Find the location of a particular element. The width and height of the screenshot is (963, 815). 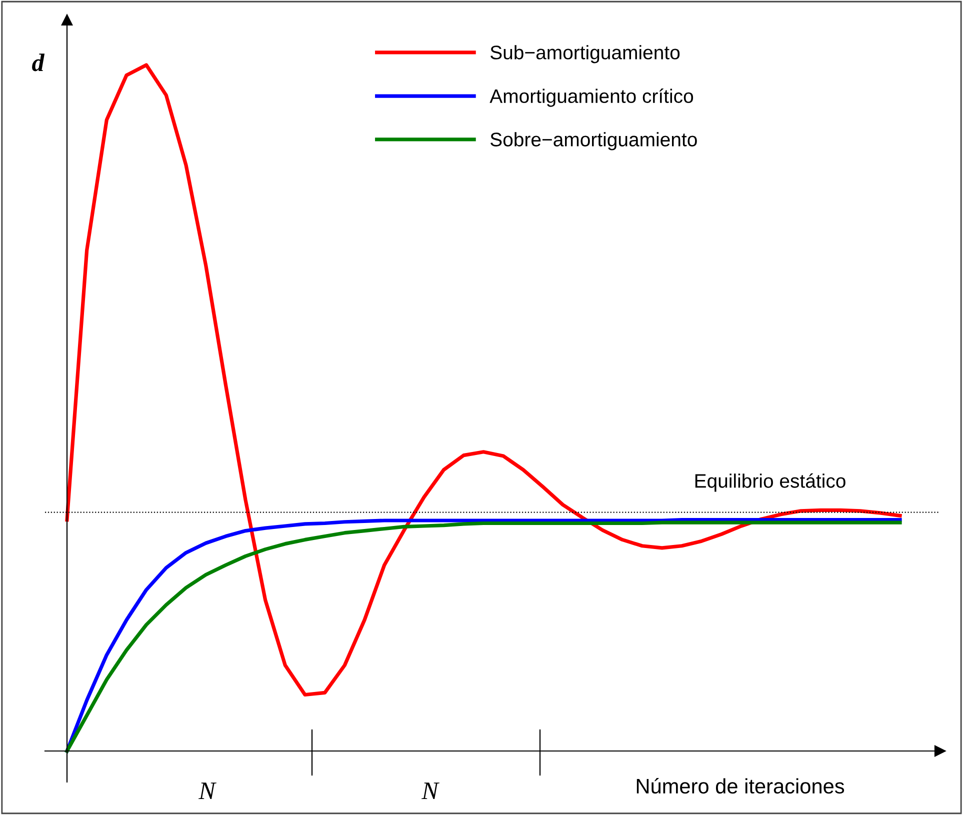

legend-label: Amortiguamiento crítico is located at coordinates (592, 97).